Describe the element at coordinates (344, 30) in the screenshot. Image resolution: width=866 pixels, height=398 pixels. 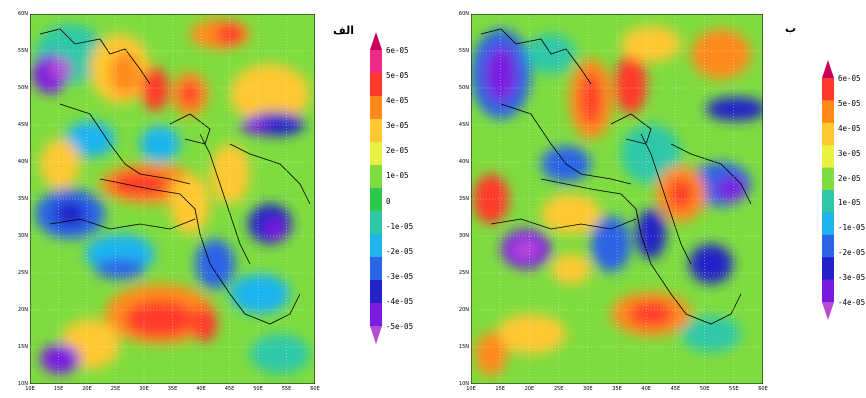
I see `panel-label-a: الف` at that location.